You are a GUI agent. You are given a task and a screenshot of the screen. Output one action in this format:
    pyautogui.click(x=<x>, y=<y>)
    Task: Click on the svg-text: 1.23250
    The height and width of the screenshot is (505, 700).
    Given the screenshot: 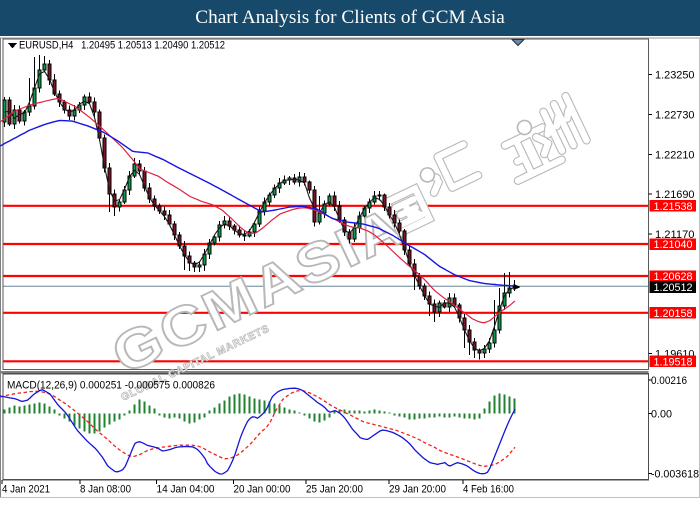 What is the action you would take?
    pyautogui.click(x=675, y=76)
    